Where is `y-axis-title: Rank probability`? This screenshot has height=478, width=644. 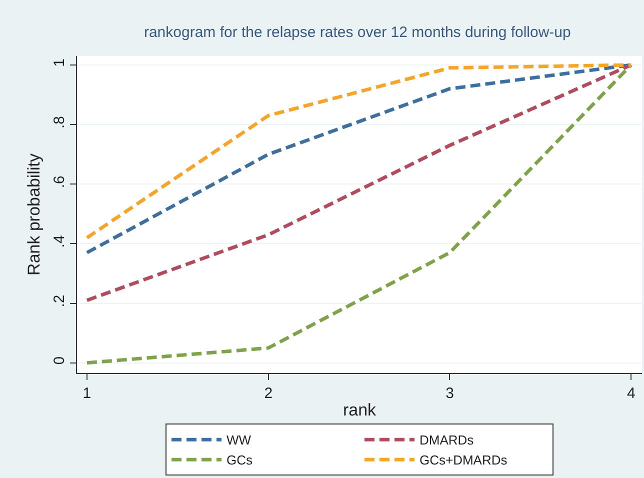
y-axis-title: Rank probability is located at coordinates (34, 214).